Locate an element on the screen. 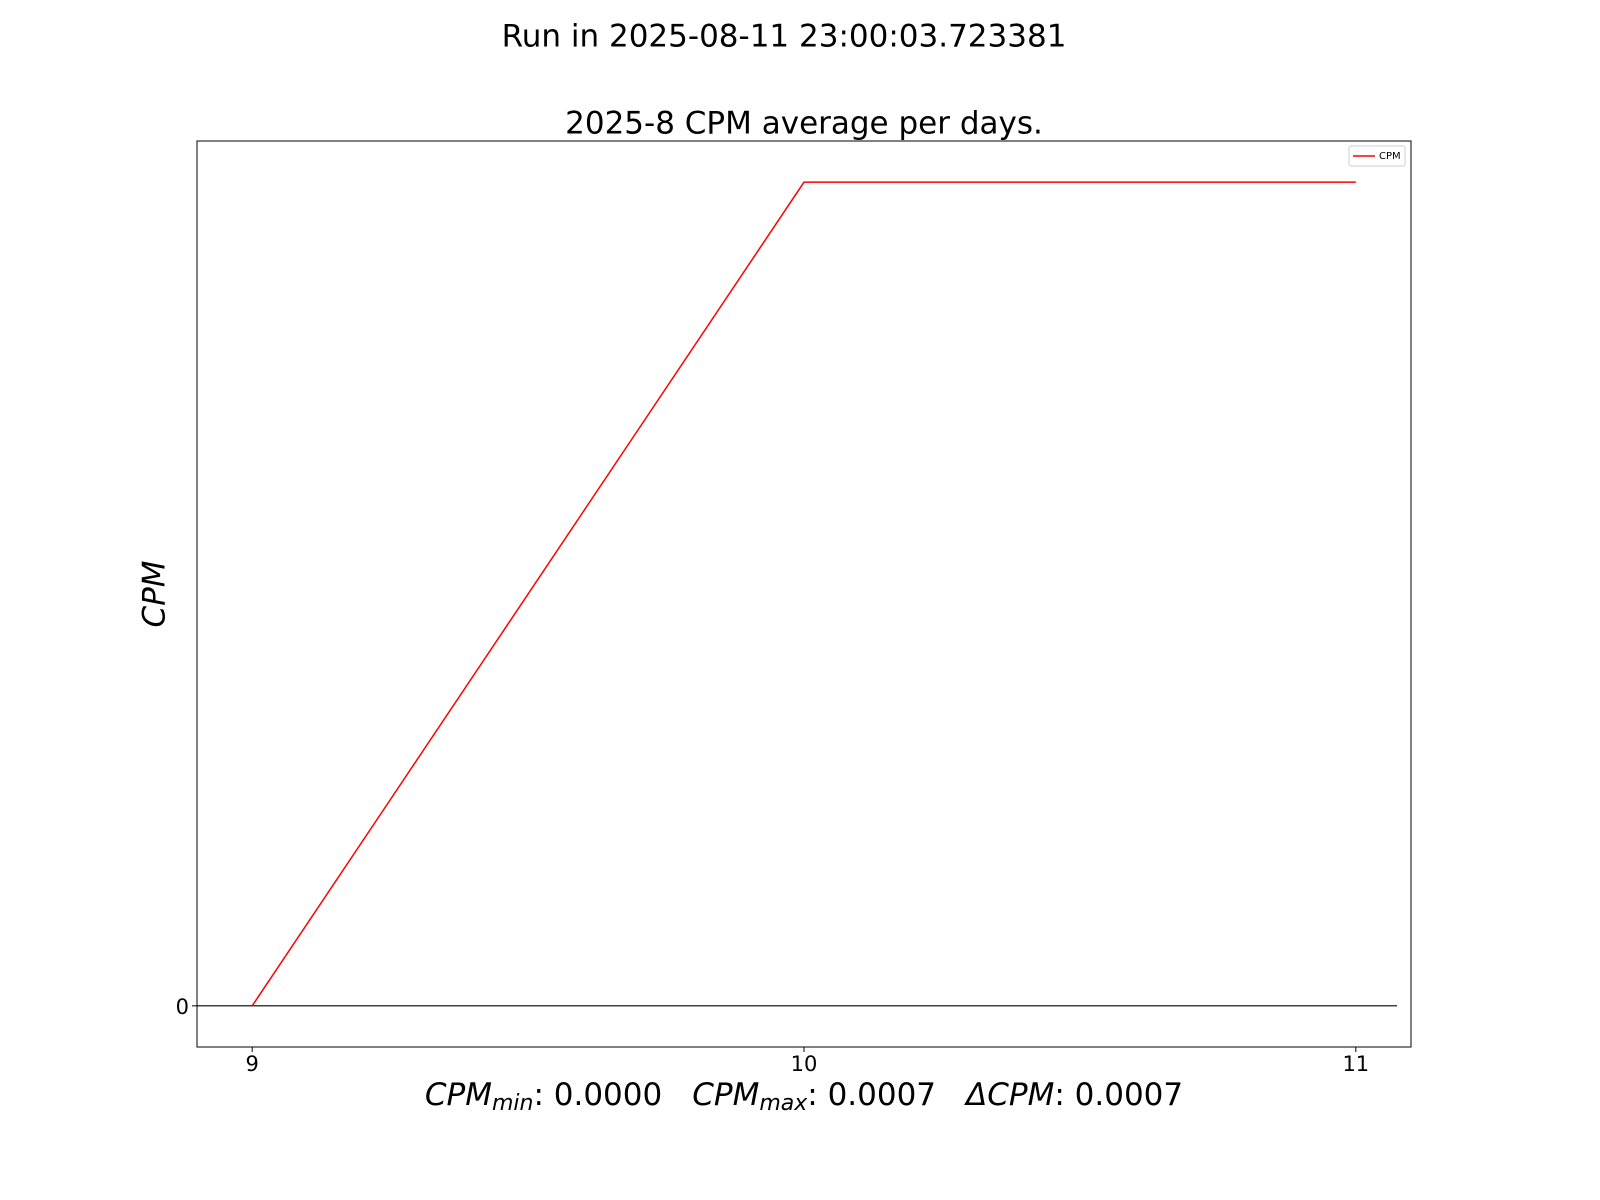 The image size is (1600, 1200). x-tick-label: 9 is located at coordinates (251, 1064).